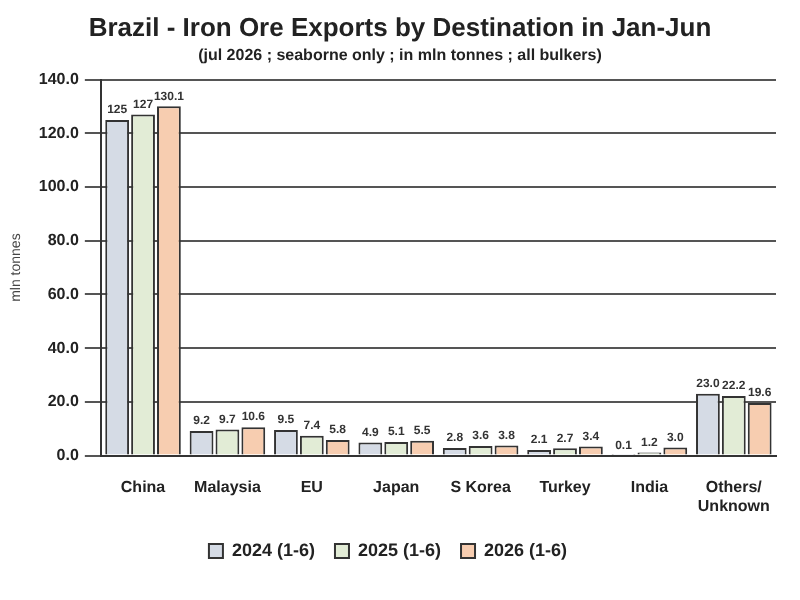  I want to click on y-tick-label: 80.0, so click(63, 240).